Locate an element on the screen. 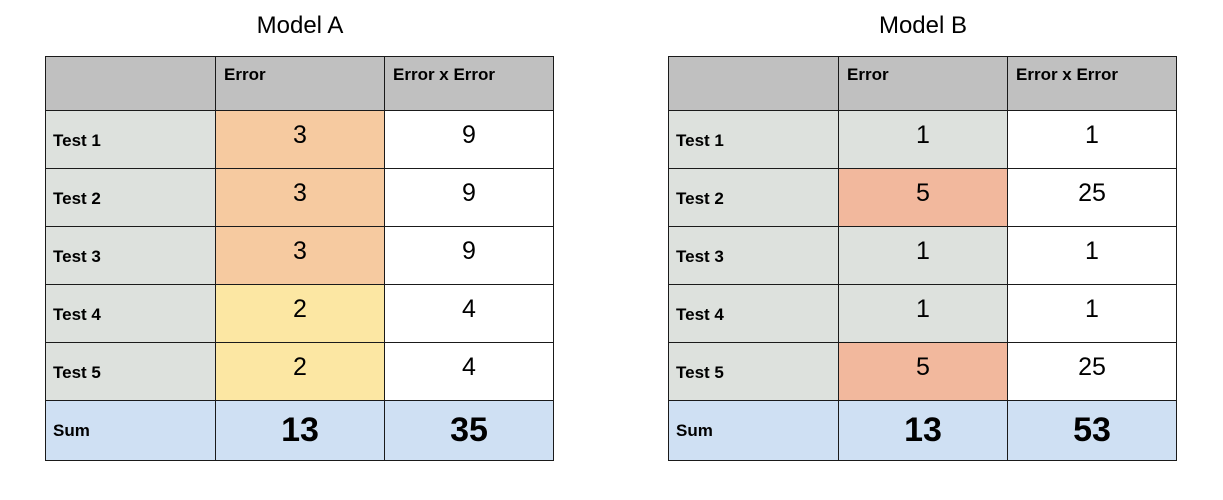 Image resolution: width=1223 pixels, height=500 pixels. table-row: Test 4 2 4 is located at coordinates (299, 313).